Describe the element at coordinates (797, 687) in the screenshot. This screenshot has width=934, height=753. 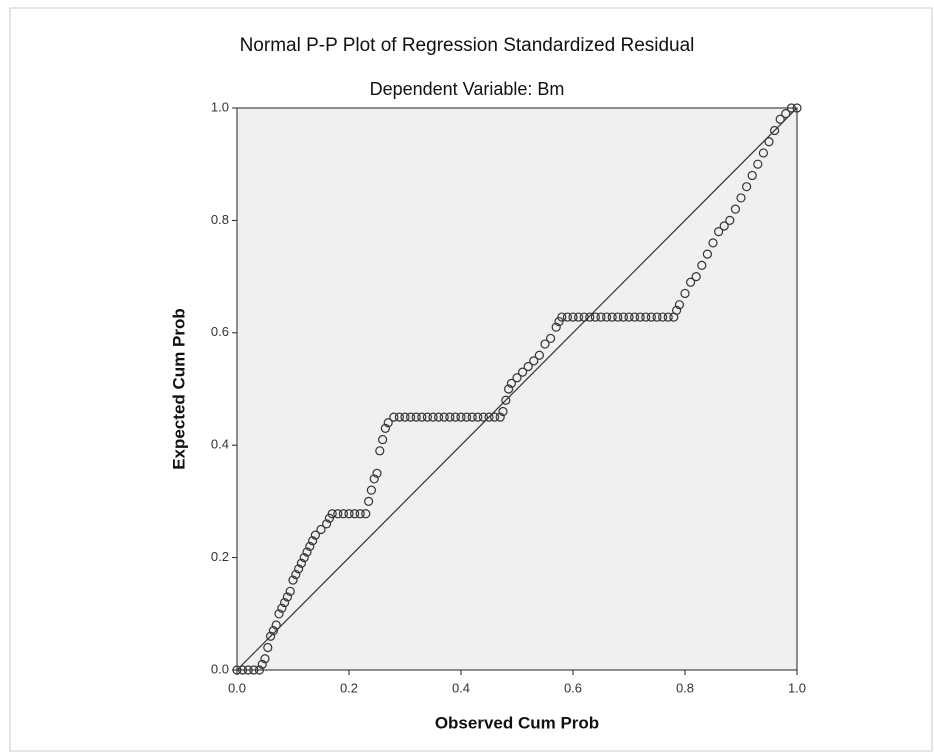
I see `x-tick-label: 1.0` at that location.